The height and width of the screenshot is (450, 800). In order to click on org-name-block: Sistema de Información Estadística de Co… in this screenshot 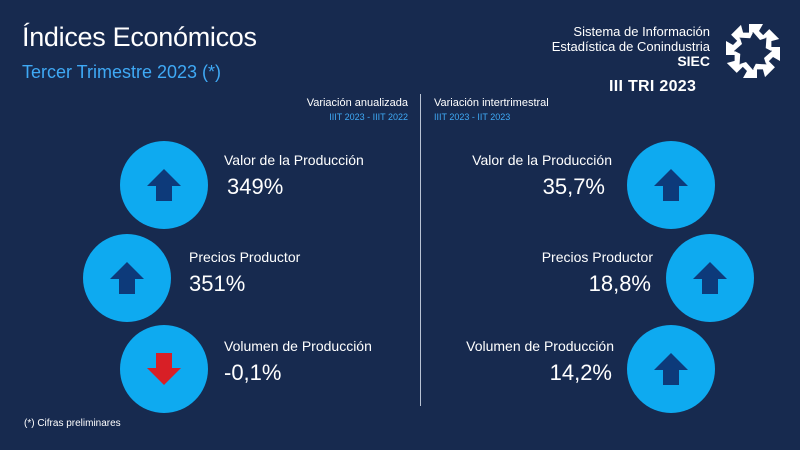, I will do `click(631, 46)`.